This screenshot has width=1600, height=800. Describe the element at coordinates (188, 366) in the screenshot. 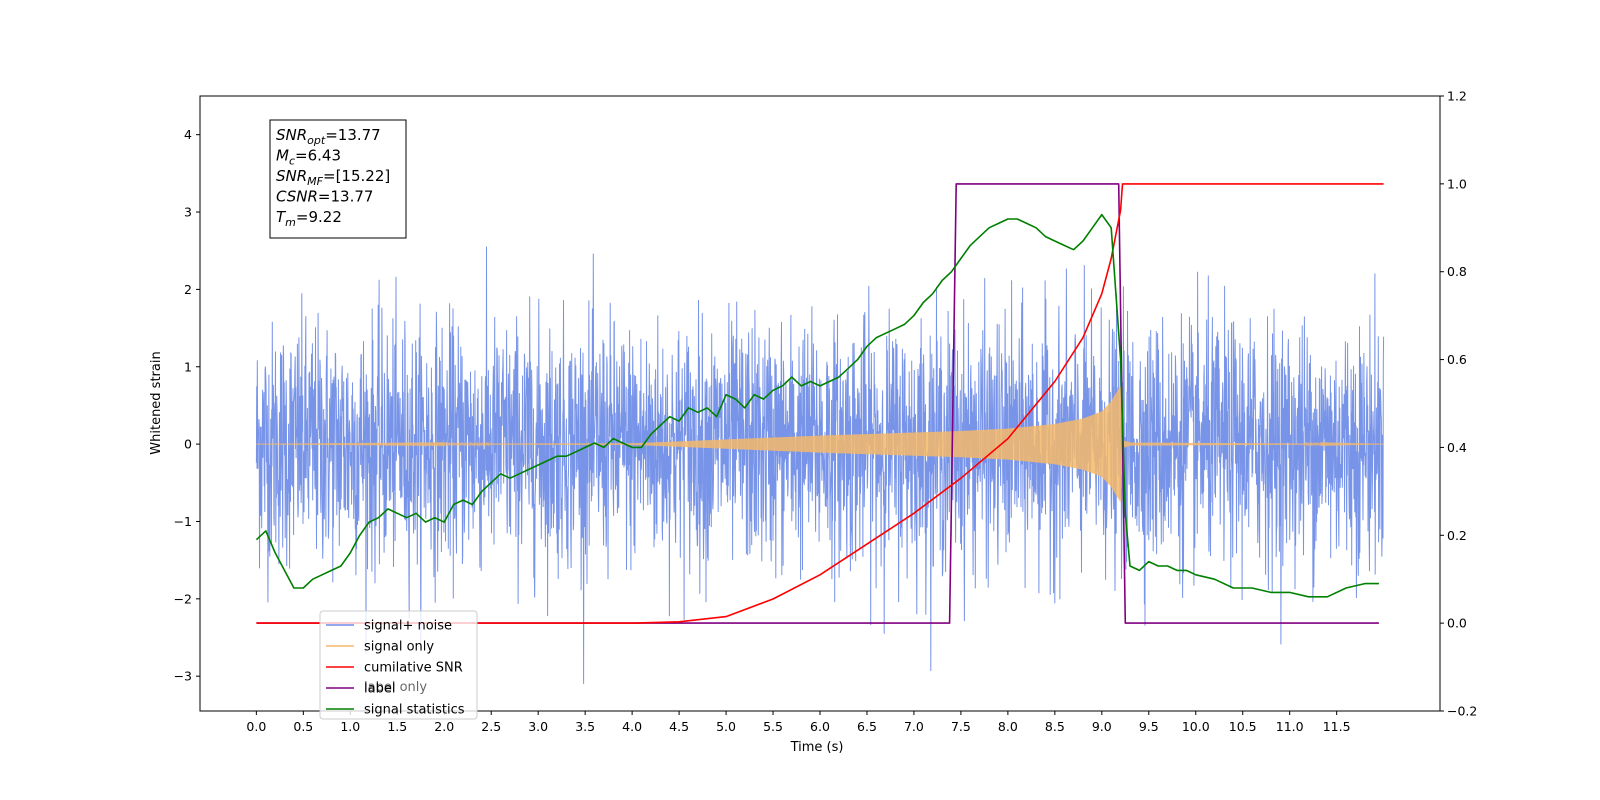

I see `y-tick-label: 1` at that location.